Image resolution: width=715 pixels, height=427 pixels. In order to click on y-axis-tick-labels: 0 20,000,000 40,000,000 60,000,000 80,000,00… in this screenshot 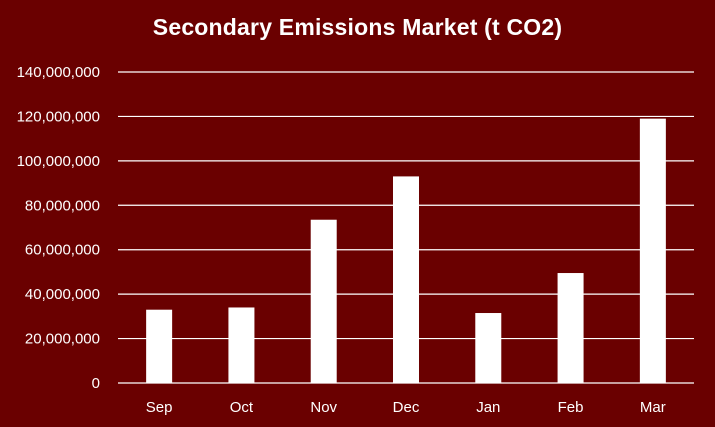, I will do `click(58, 228)`.